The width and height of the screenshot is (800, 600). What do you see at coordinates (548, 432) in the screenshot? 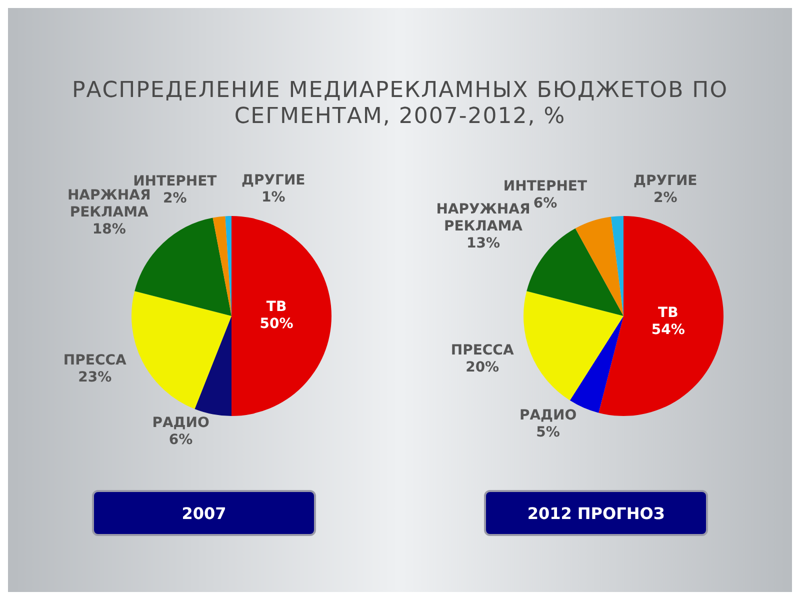
I see `data-label: 5%` at bounding box center [548, 432].